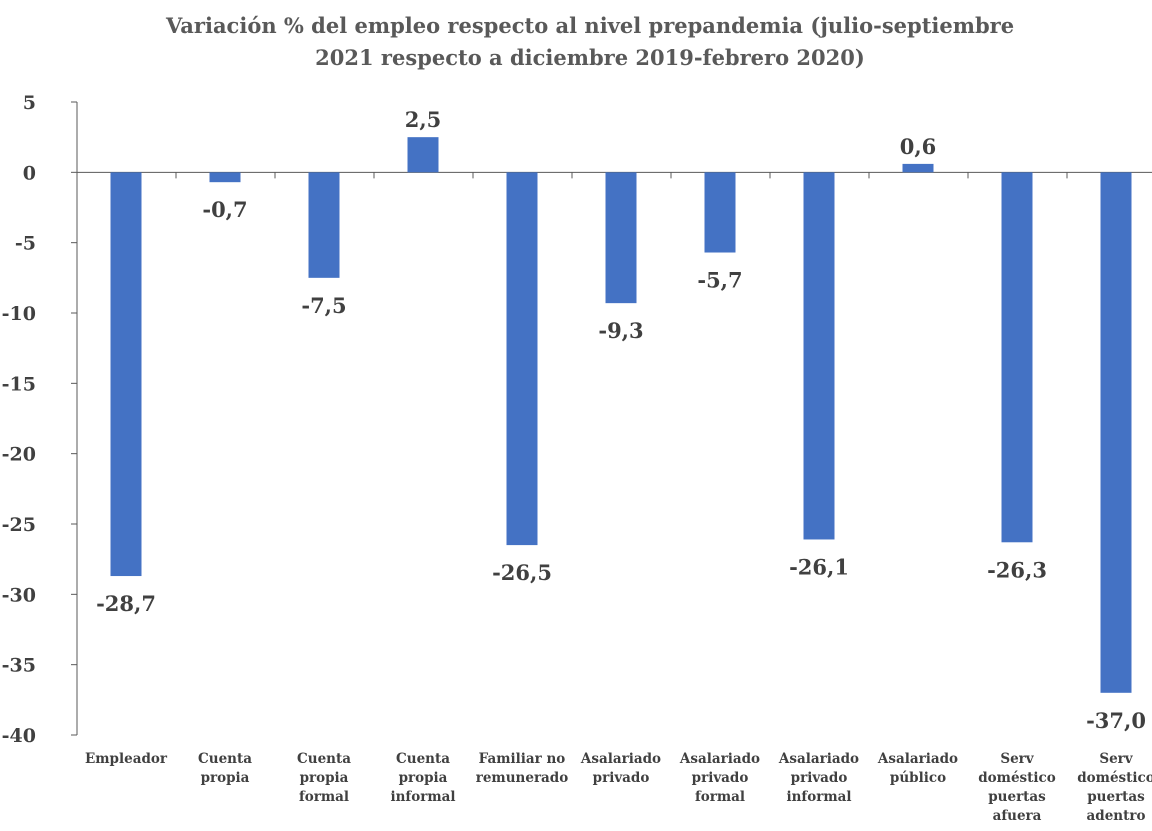 This screenshot has width=1152, height=831. Describe the element at coordinates (1017, 569) in the screenshot. I see `data-label: -26,3` at that location.